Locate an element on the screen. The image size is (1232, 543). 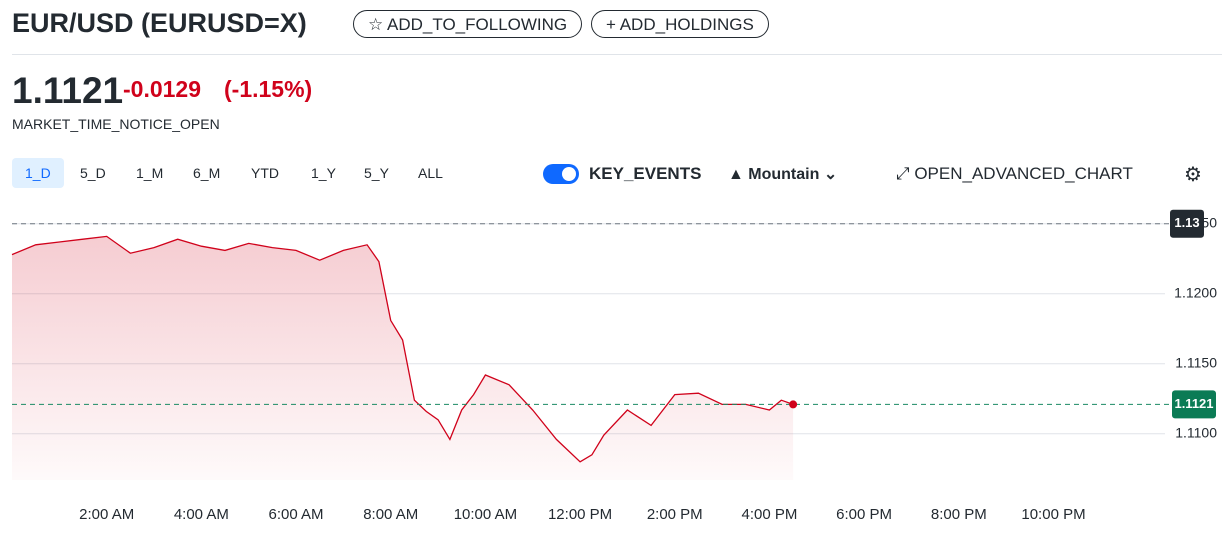
last-price-label: 1.1121 is located at coordinates (1193, 403).